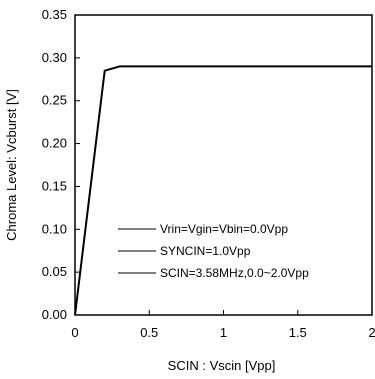  I want to click on x-tick-label: 0.5, so click(149, 332).